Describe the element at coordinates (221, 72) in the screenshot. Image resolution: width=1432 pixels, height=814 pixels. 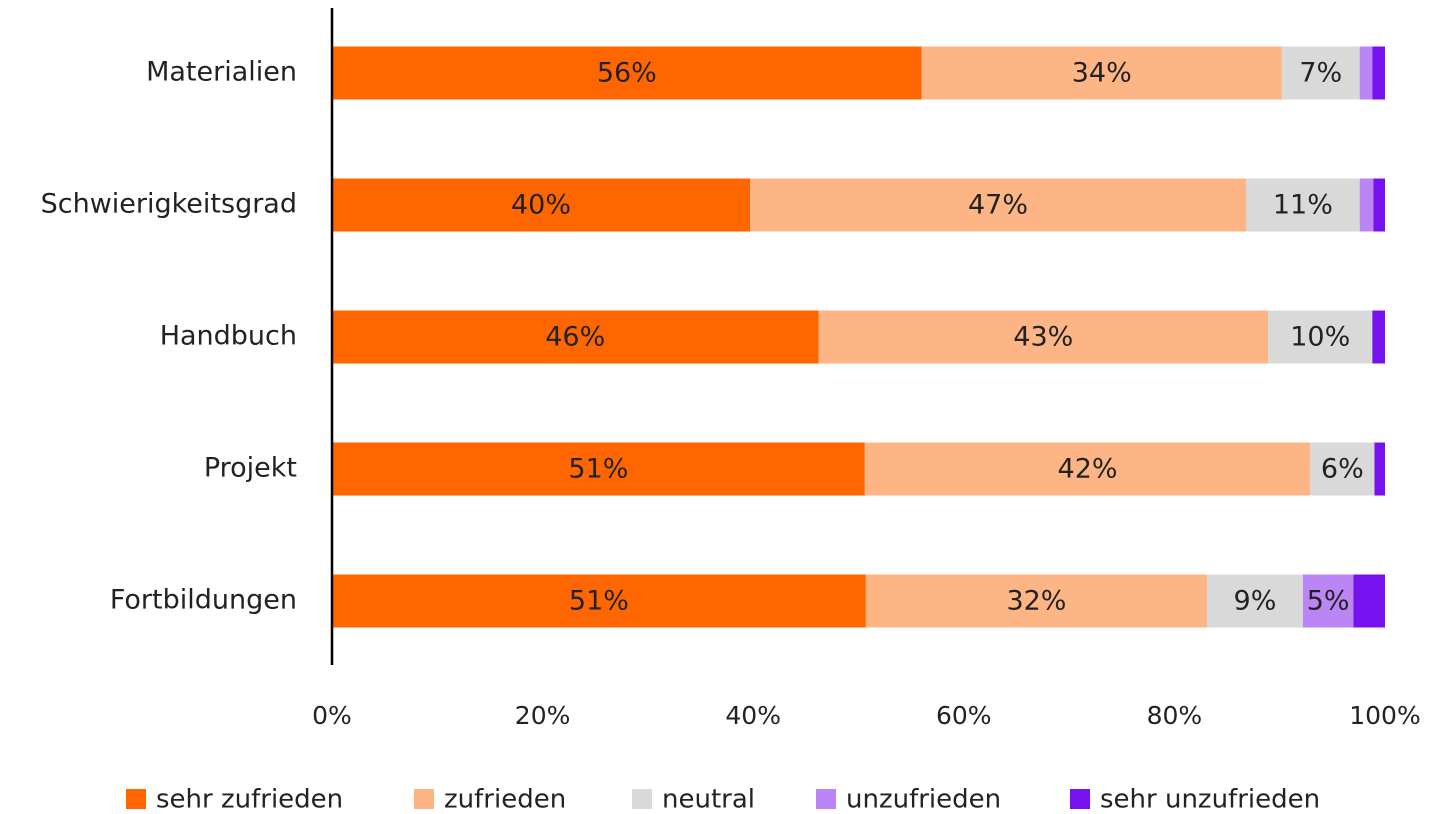
I see `category-label: Materialien` at that location.